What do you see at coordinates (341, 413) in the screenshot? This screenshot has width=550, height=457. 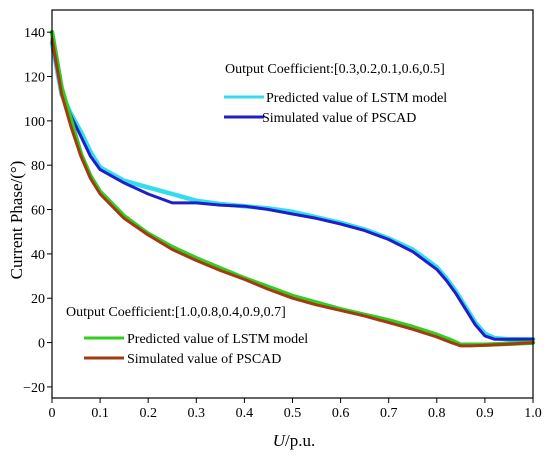 I see `x-tick-label: 0.6` at bounding box center [341, 413].